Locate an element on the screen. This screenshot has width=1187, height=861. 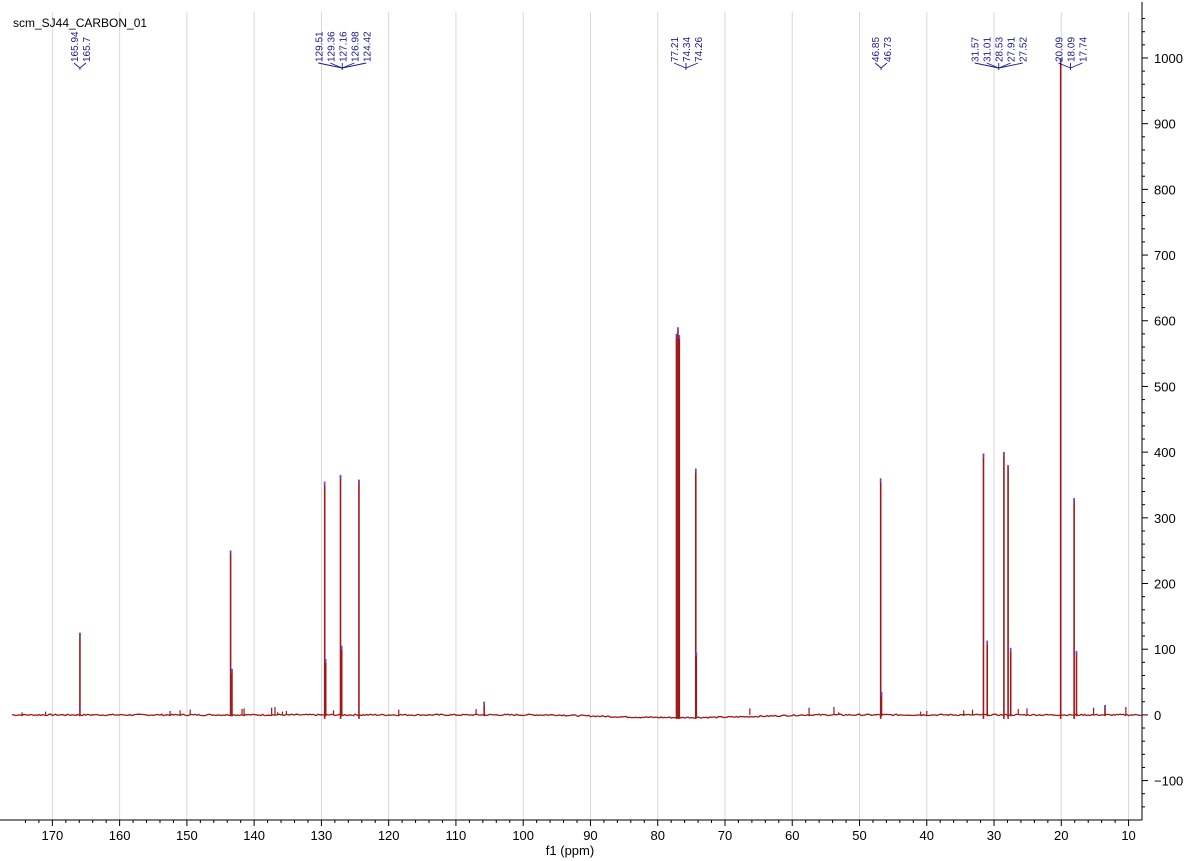
x-tick-label: 90 is located at coordinates (590, 835).